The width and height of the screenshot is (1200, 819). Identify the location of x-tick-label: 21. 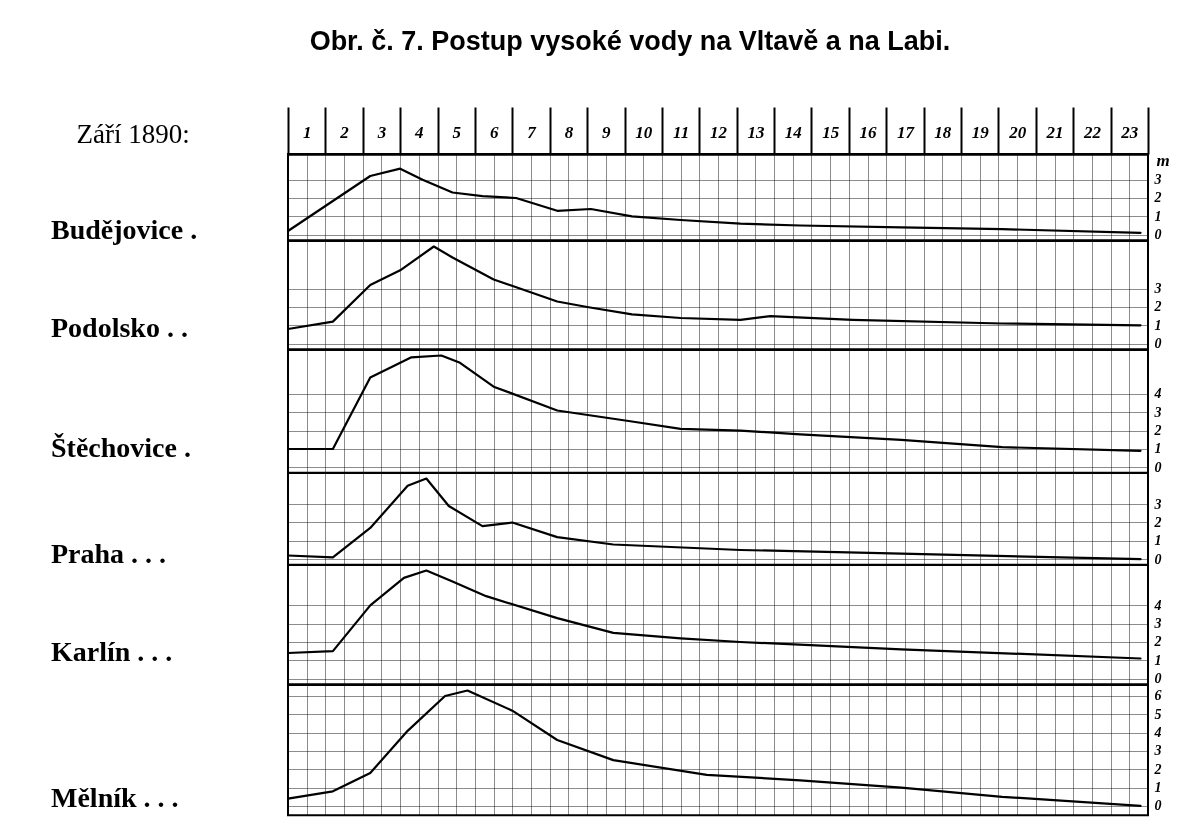
(1054, 132).